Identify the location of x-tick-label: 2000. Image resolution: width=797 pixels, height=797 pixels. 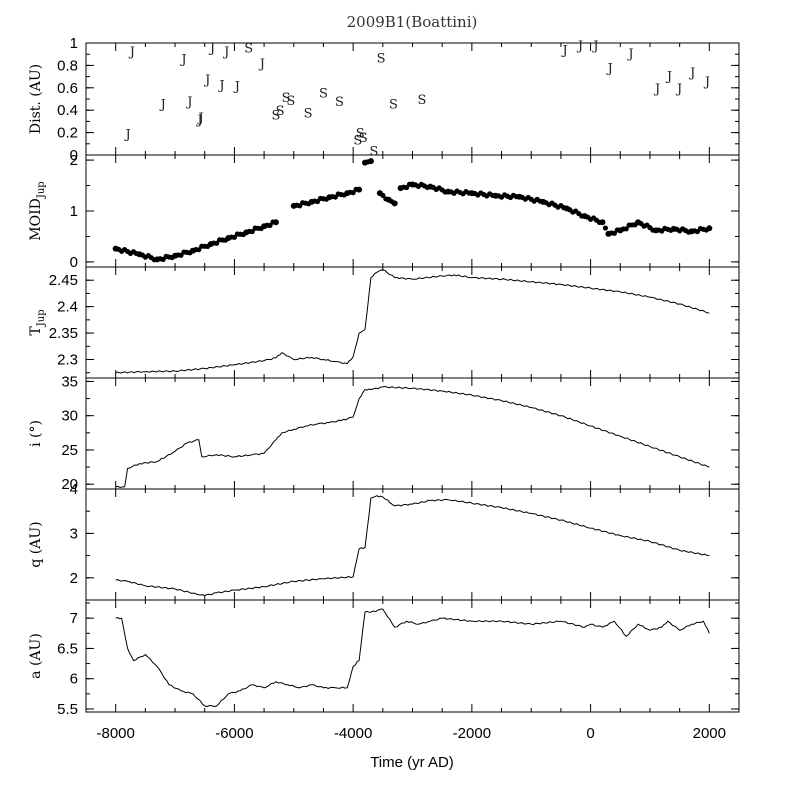
(709, 733).